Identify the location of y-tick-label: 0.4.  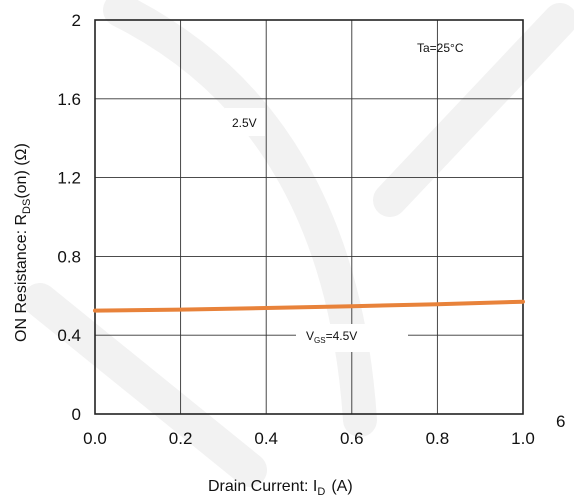
(69, 335).